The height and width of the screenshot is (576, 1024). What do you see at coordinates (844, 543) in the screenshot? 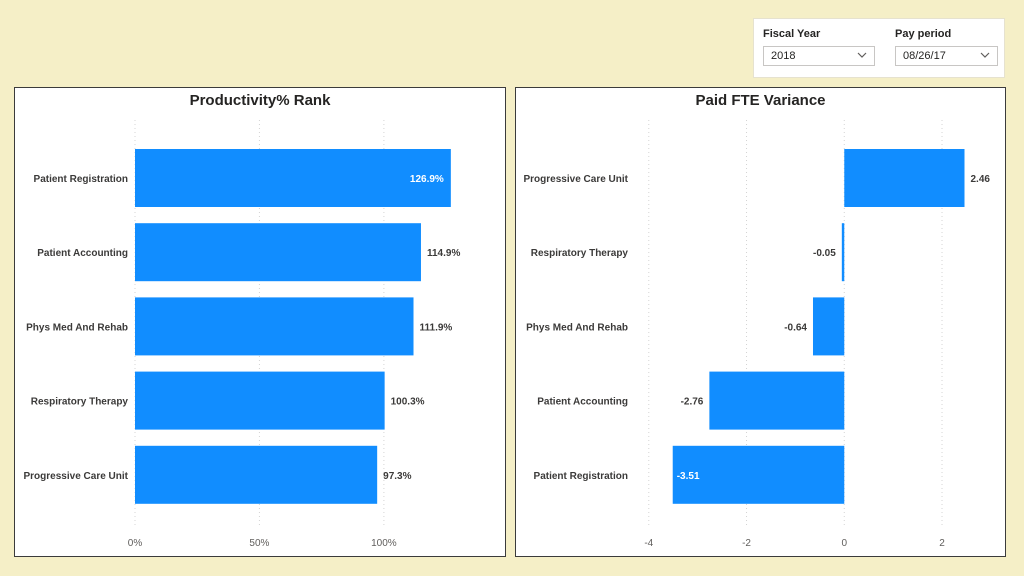
I see `x-tick-label: 0` at bounding box center [844, 543].